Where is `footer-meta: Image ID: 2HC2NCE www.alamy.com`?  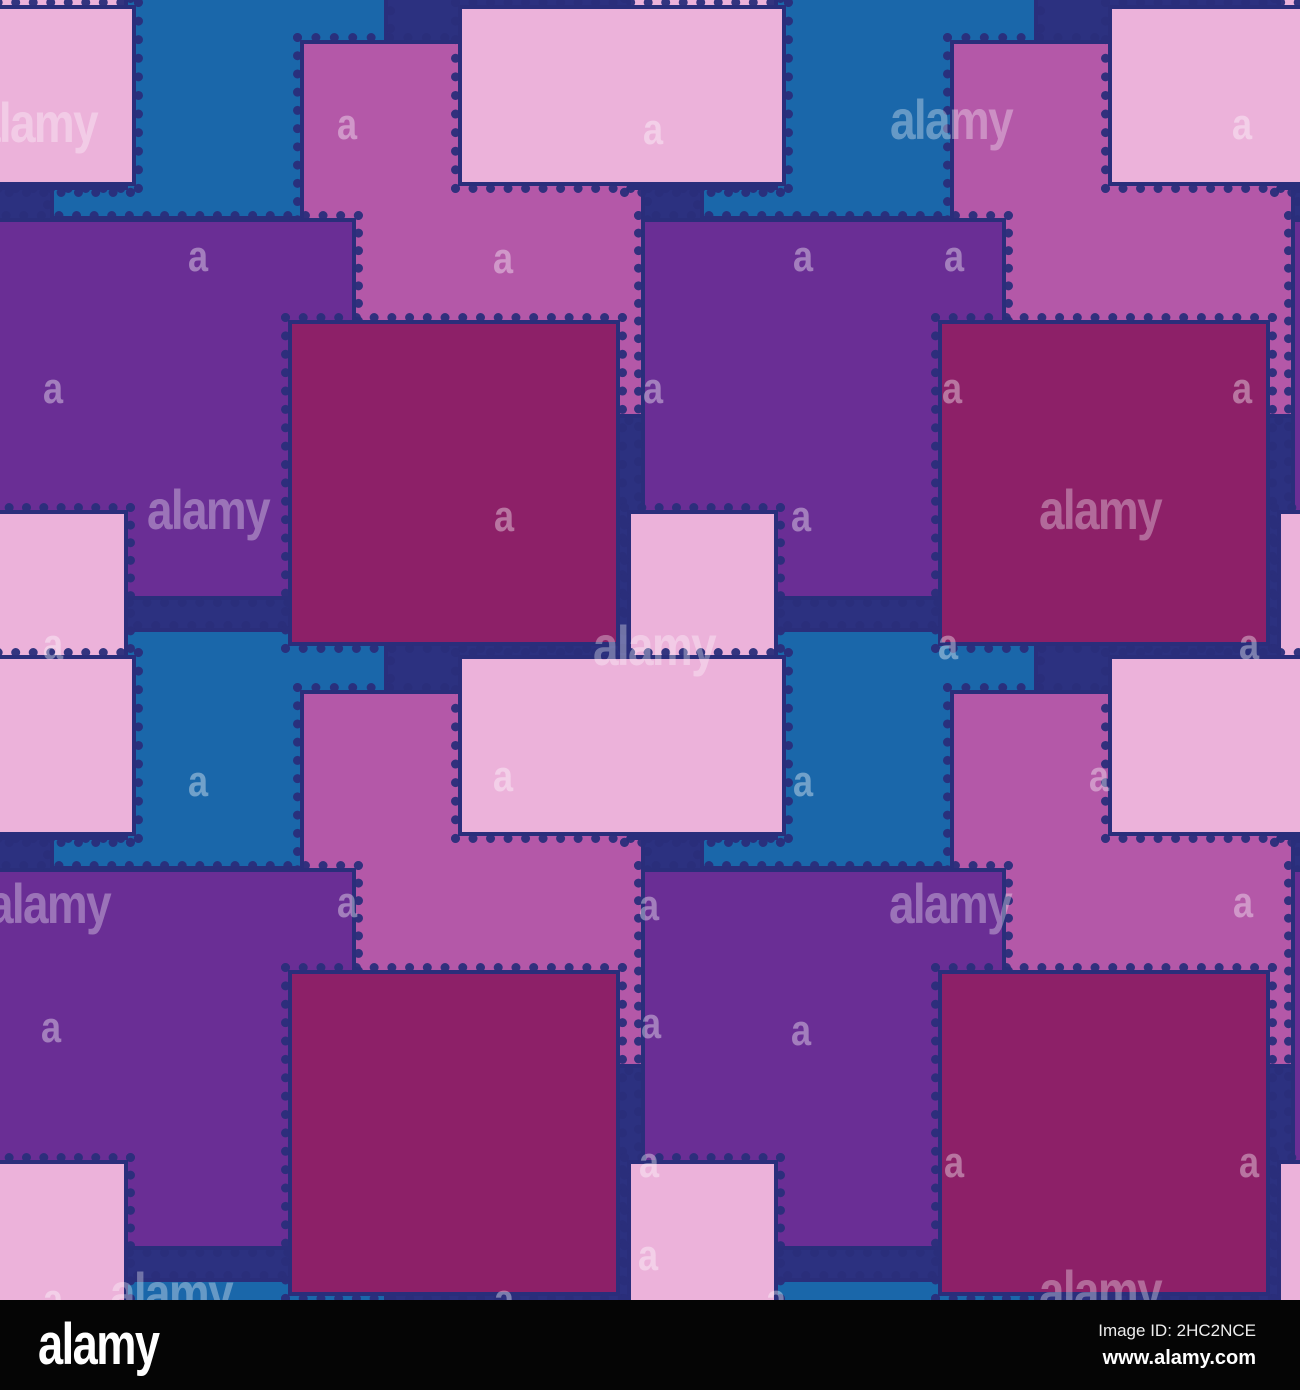 footer-meta: Image ID: 2HC2NCE www.alamy.com is located at coordinates (1177, 1345).